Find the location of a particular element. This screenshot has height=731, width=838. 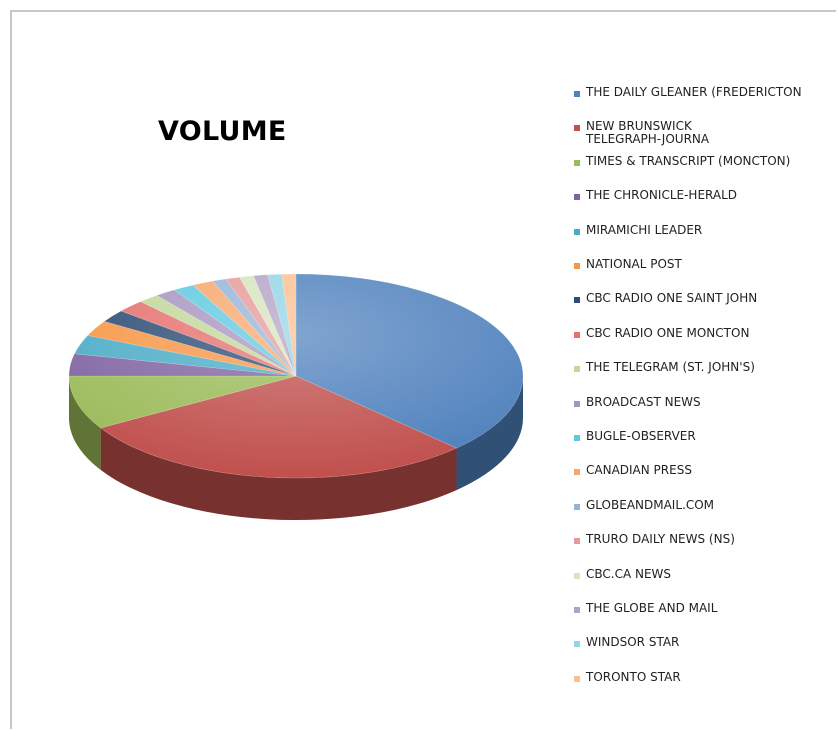

legend-label: TORONTO STAR is located at coordinates (633, 676).